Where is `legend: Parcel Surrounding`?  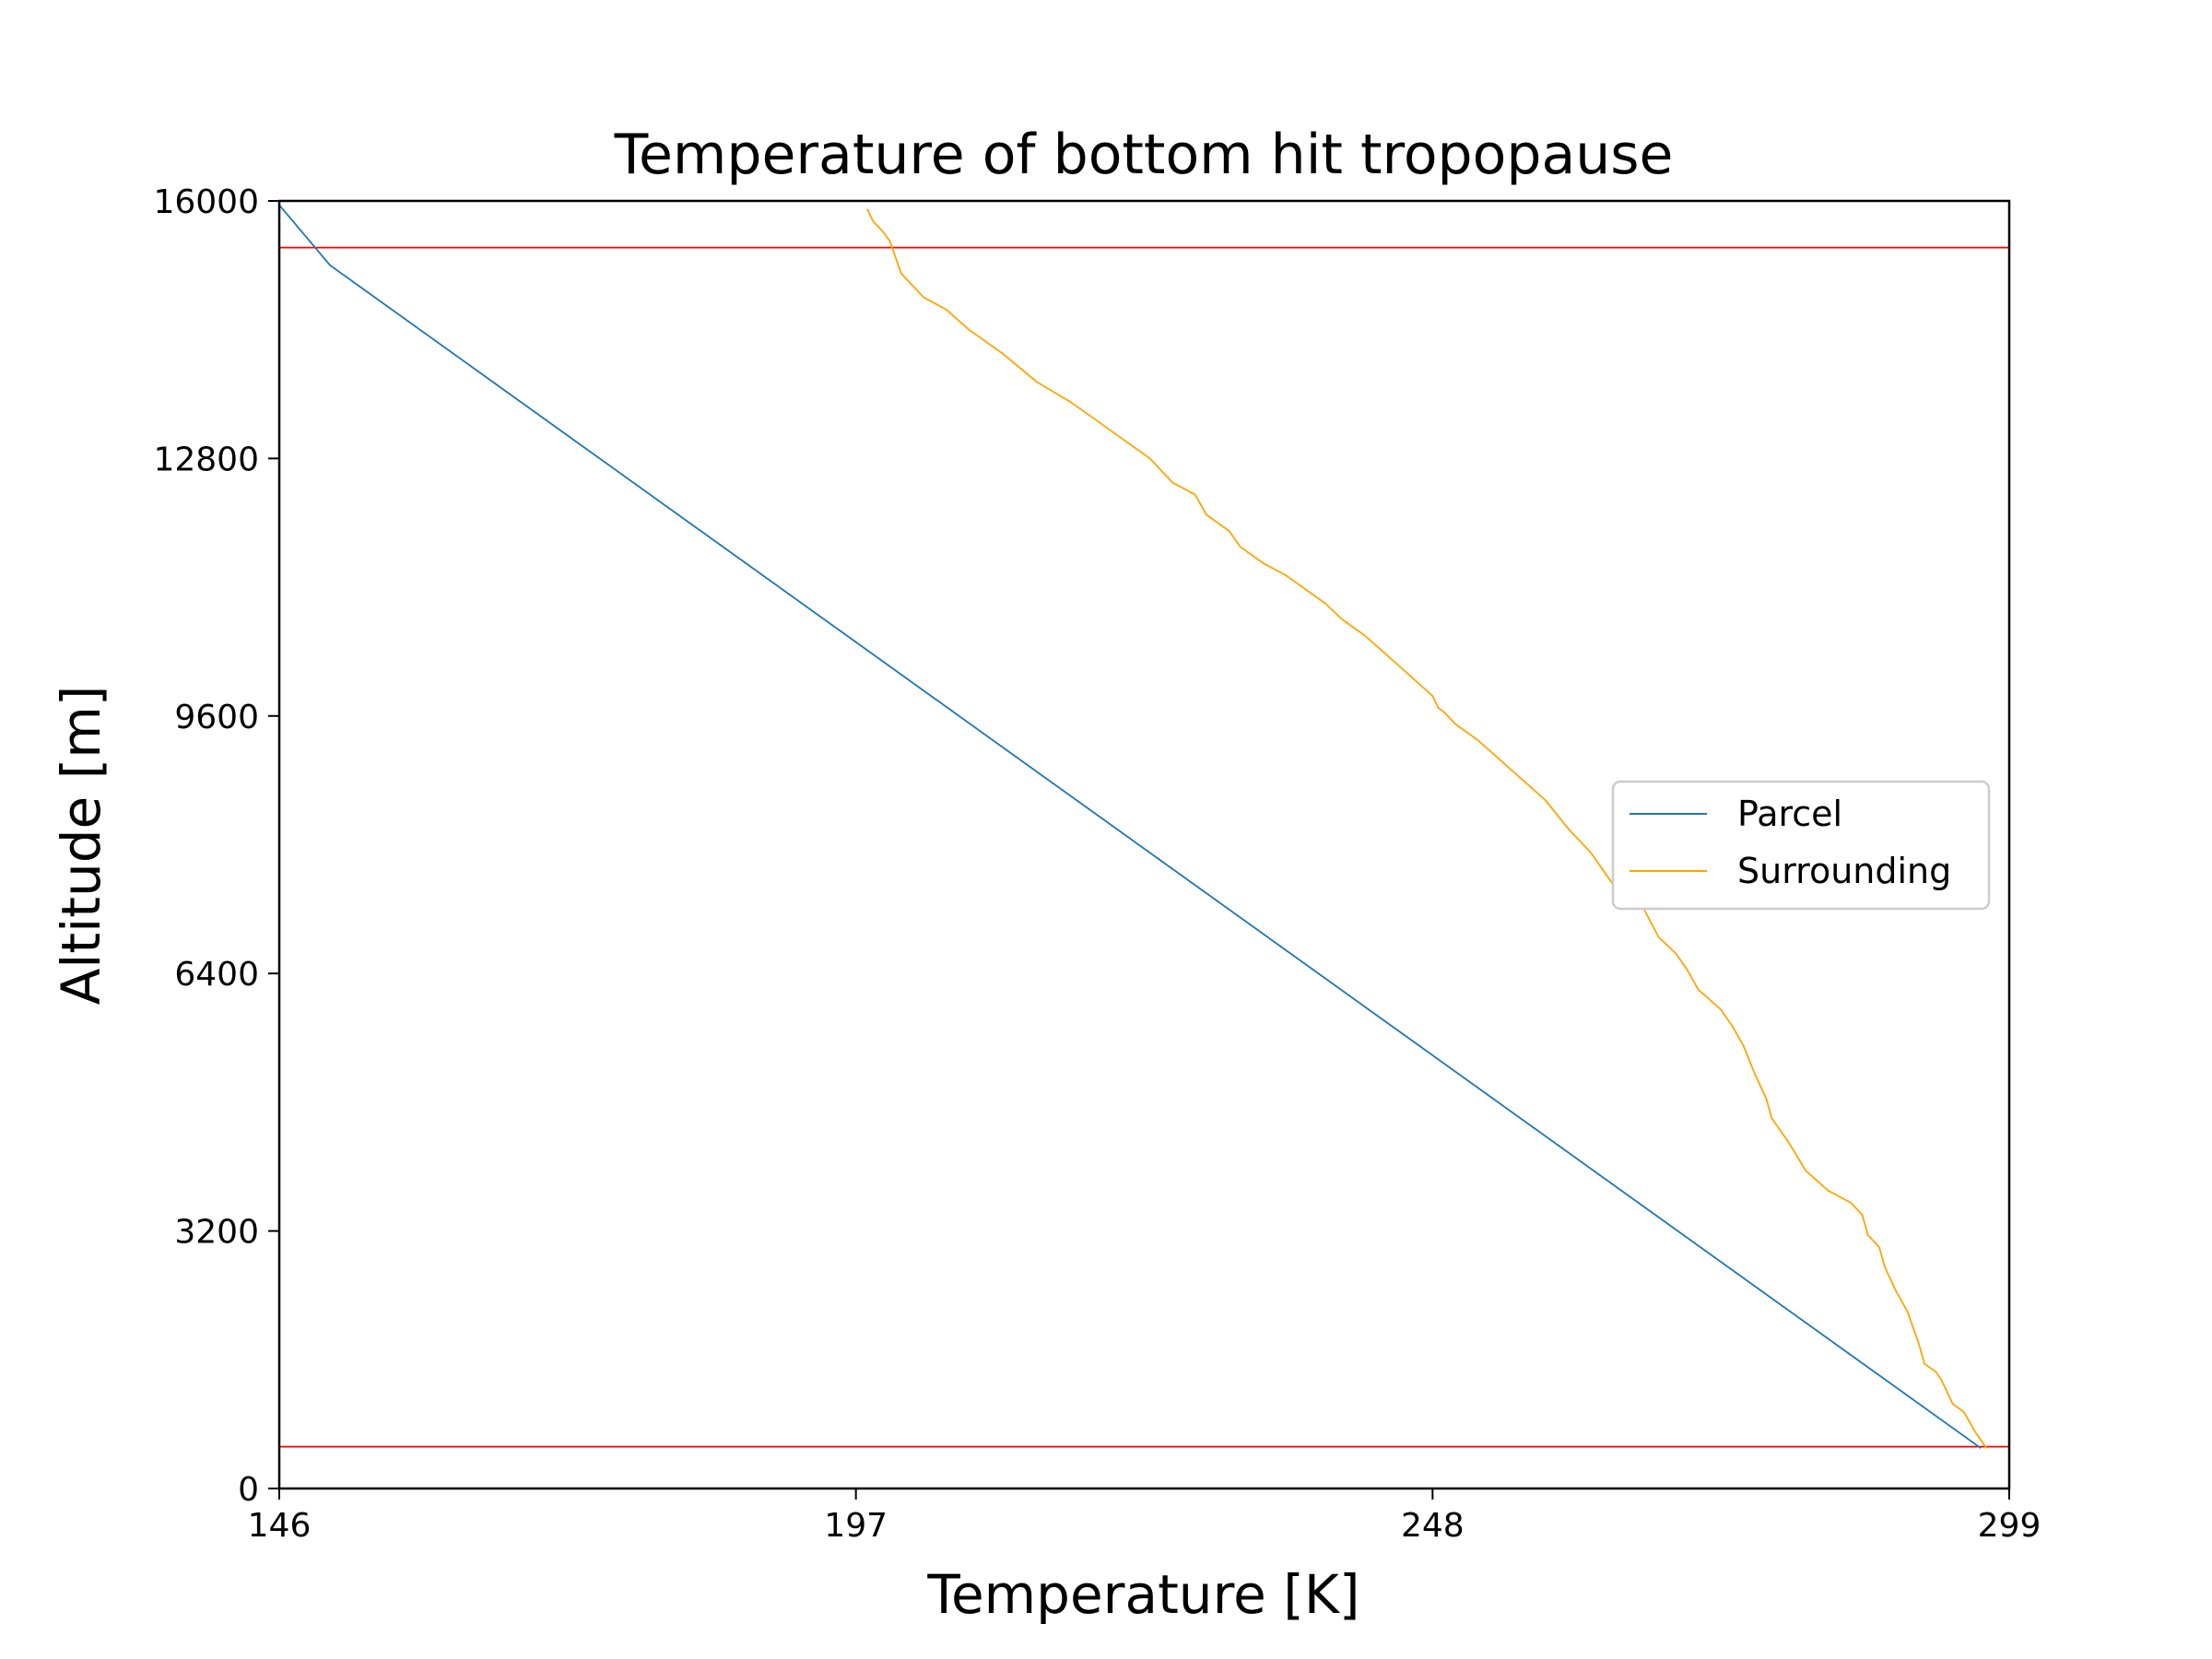
legend: Parcel Surrounding is located at coordinates (1801, 845).